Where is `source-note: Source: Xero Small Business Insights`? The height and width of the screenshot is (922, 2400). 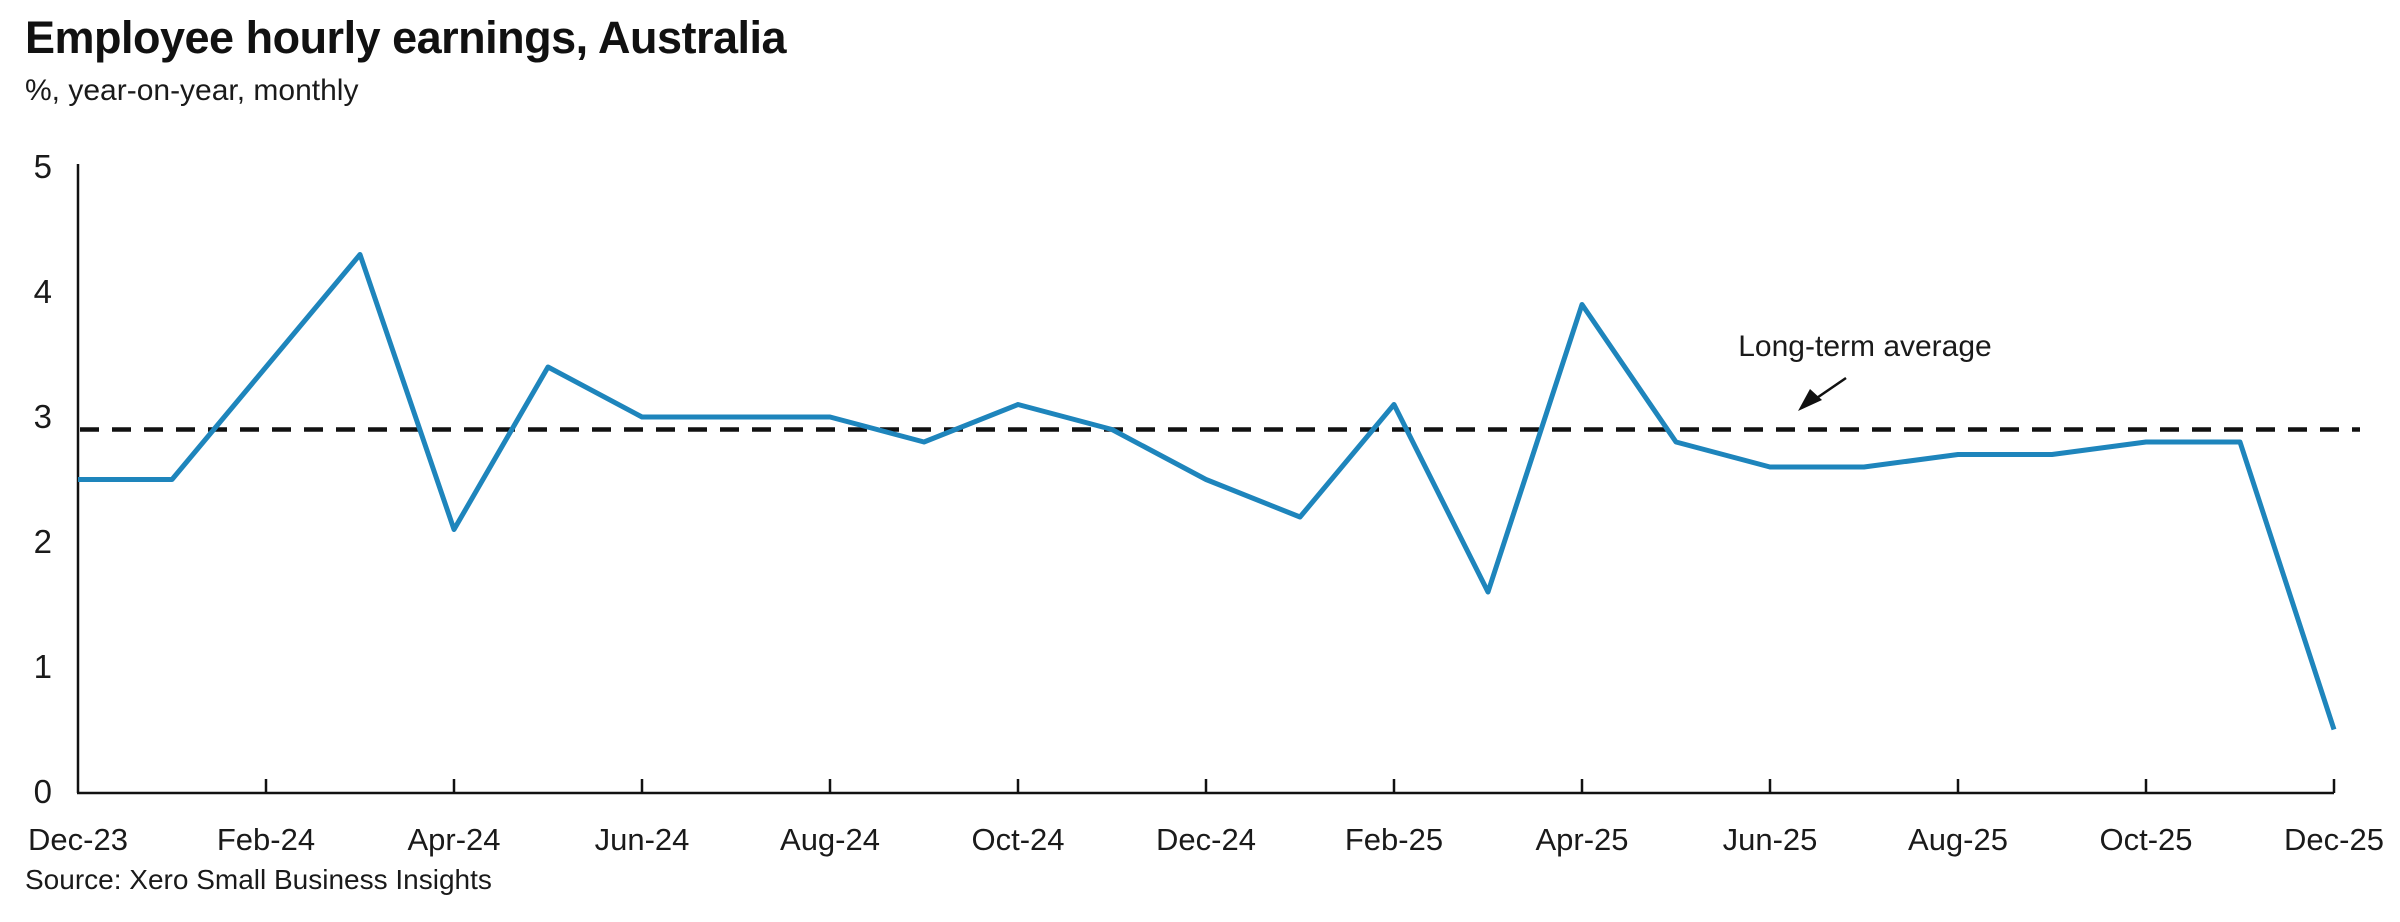
source-note: Source: Xero Small Business Insights is located at coordinates (258, 879).